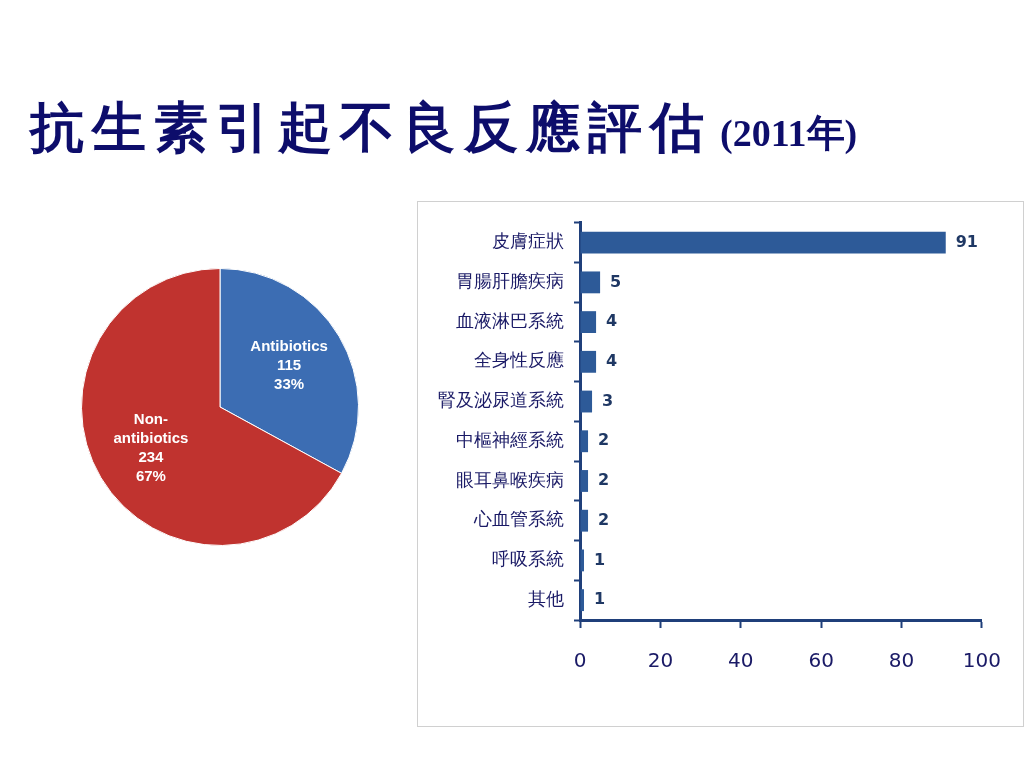 The width and height of the screenshot is (1024, 768). Describe the element at coordinates (150, 465) in the screenshot. I see `data-label: 234 67%` at that location.